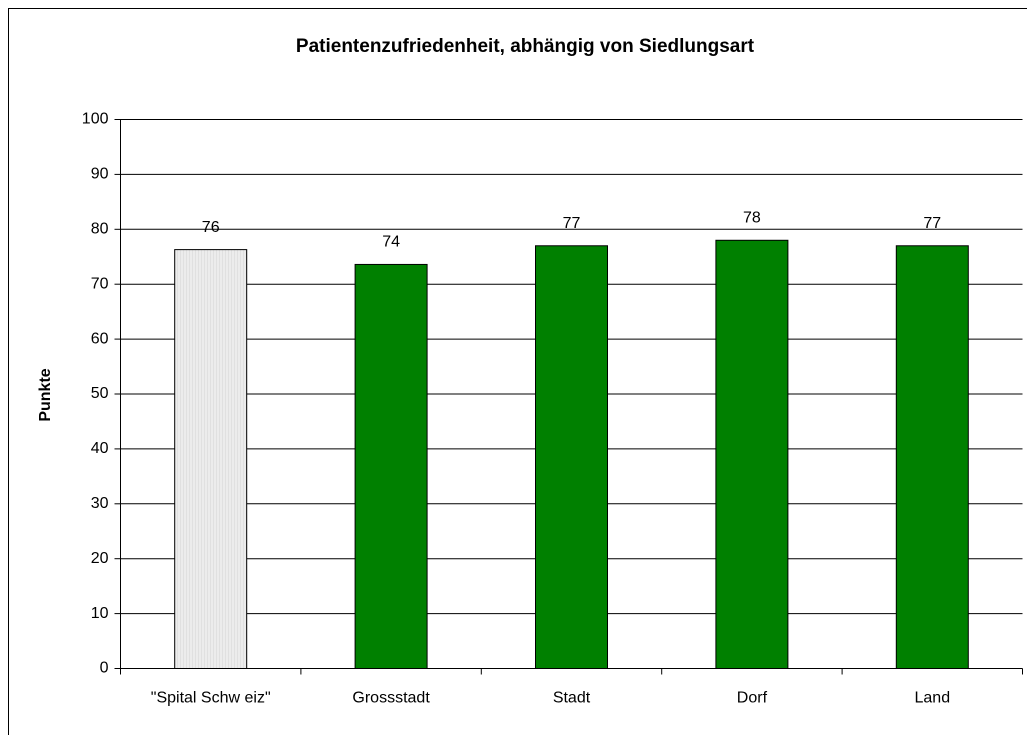 The height and width of the screenshot is (735, 1027). What do you see at coordinates (104, 668) in the screenshot?
I see `y-tick-label: 0` at bounding box center [104, 668].